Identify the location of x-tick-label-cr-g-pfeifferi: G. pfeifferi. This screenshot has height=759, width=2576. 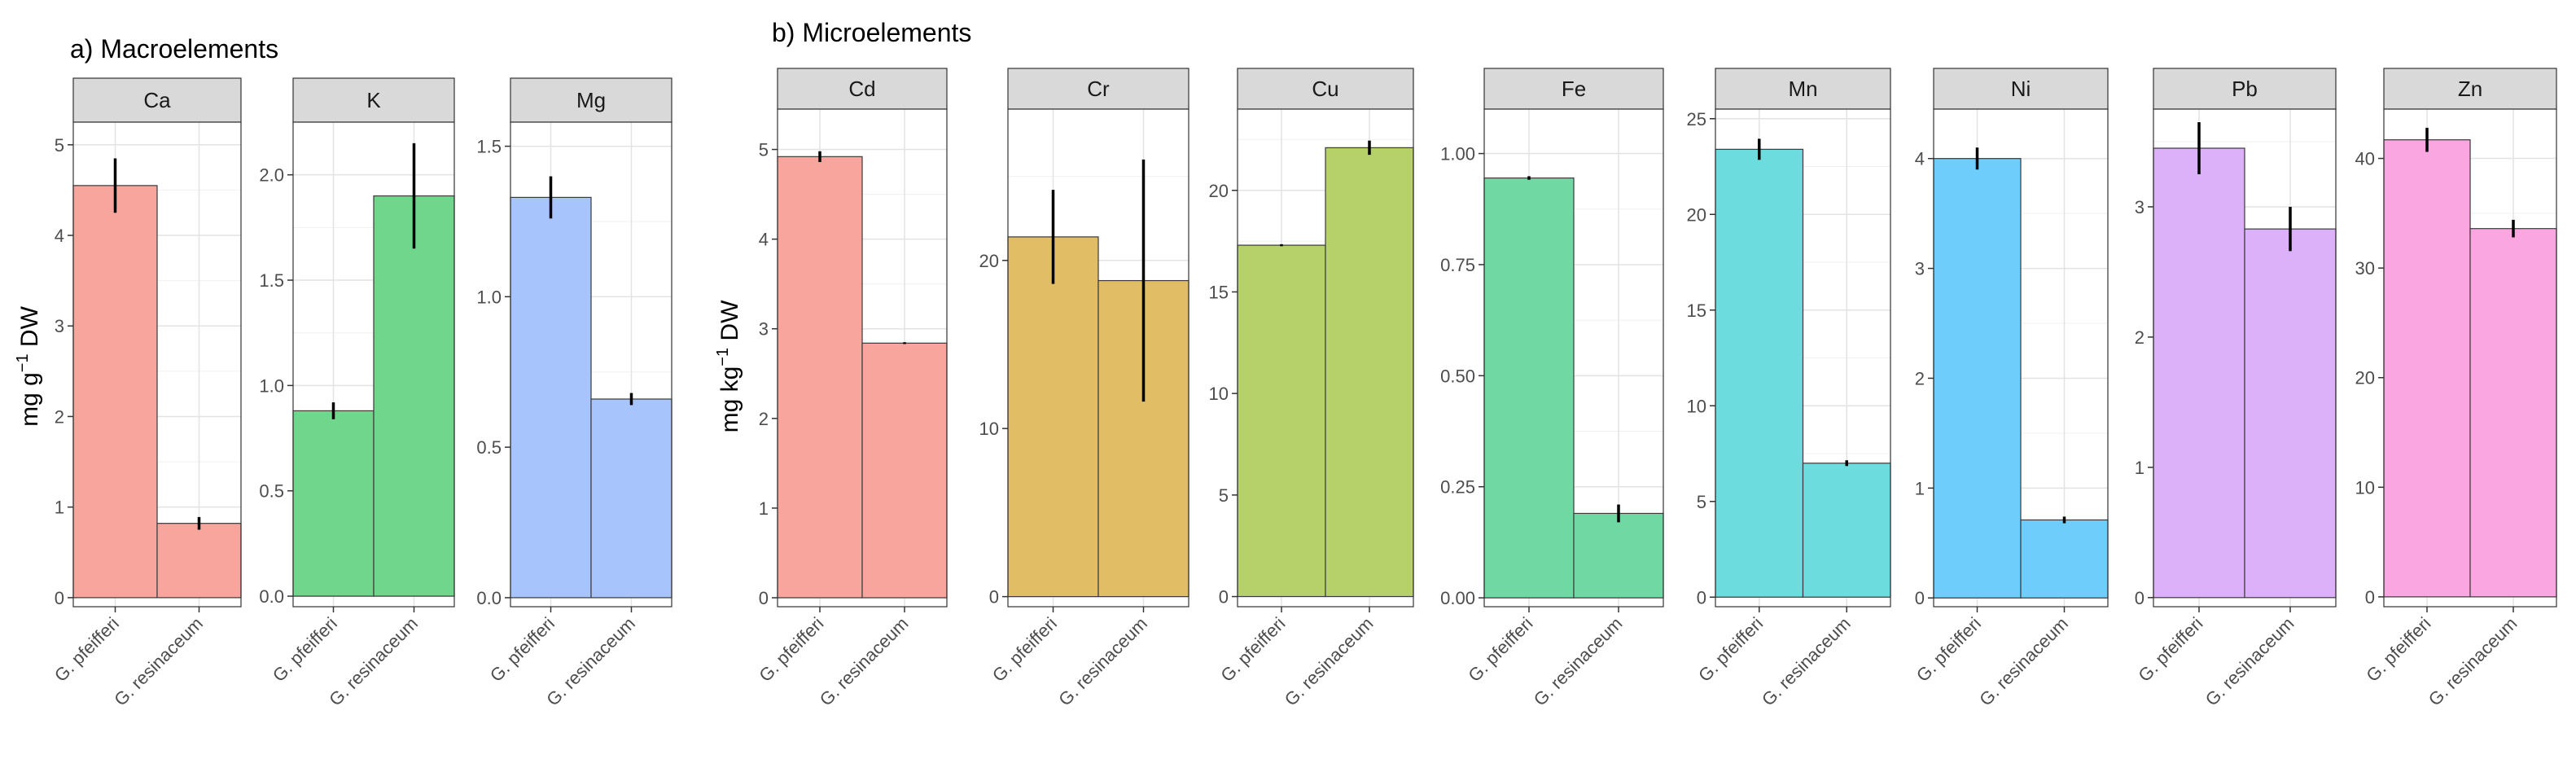
(1024, 649).